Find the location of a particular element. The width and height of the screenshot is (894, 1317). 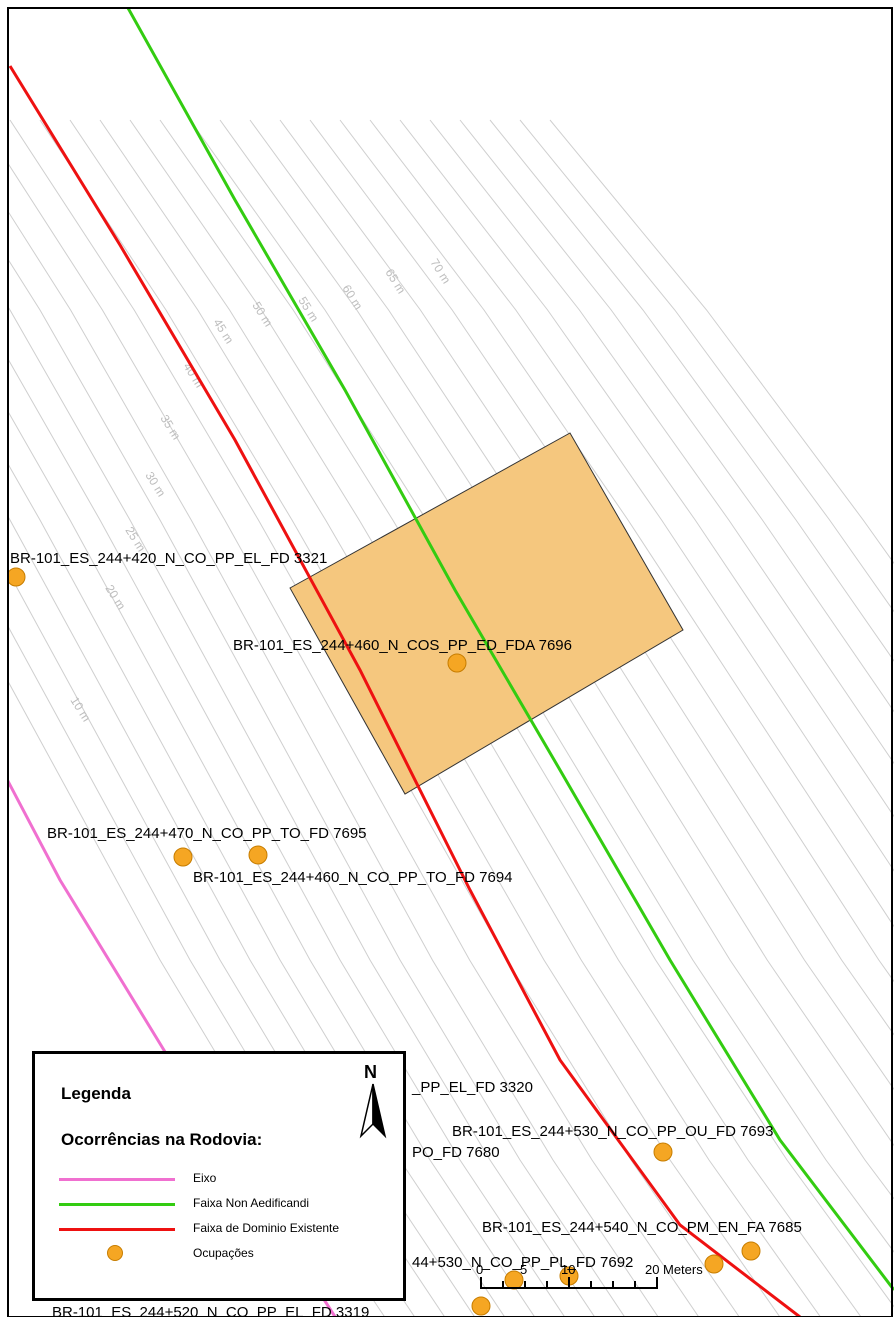

legend-title: Legenda is located at coordinates (96, 1093).